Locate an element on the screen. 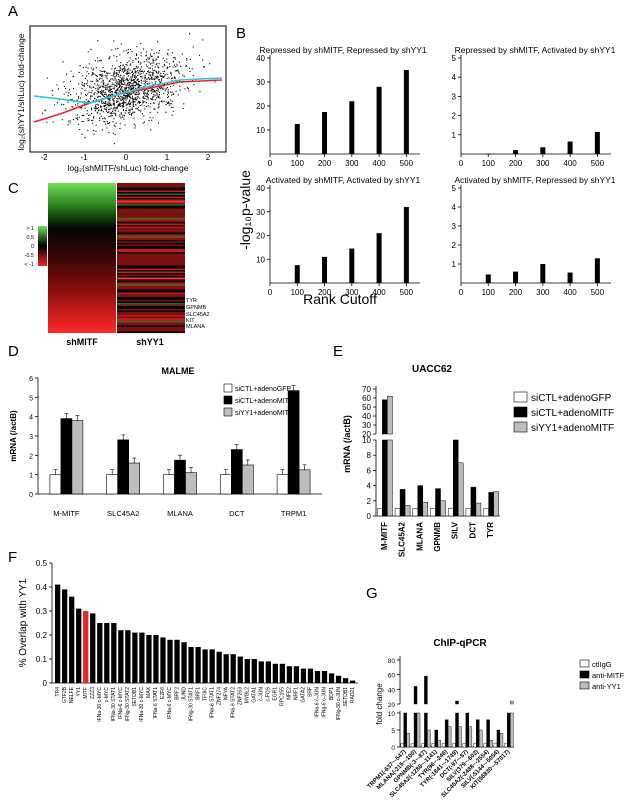 Image resolution: width=644 pixels, height=800 pixels. panel-e-legend-swatch is located at coordinates (520, 397).